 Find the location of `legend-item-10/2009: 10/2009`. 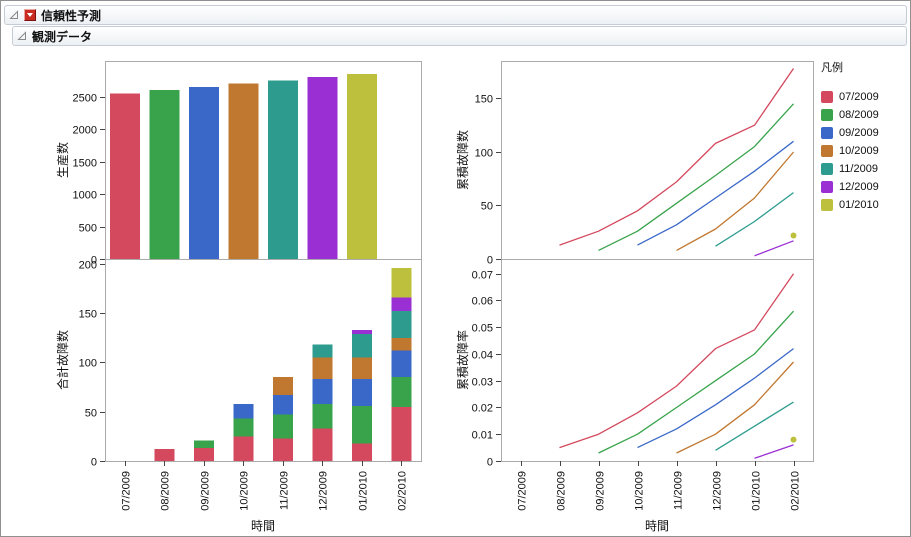

legend-item-10/2009: 10/2009 is located at coordinates (850, 151).